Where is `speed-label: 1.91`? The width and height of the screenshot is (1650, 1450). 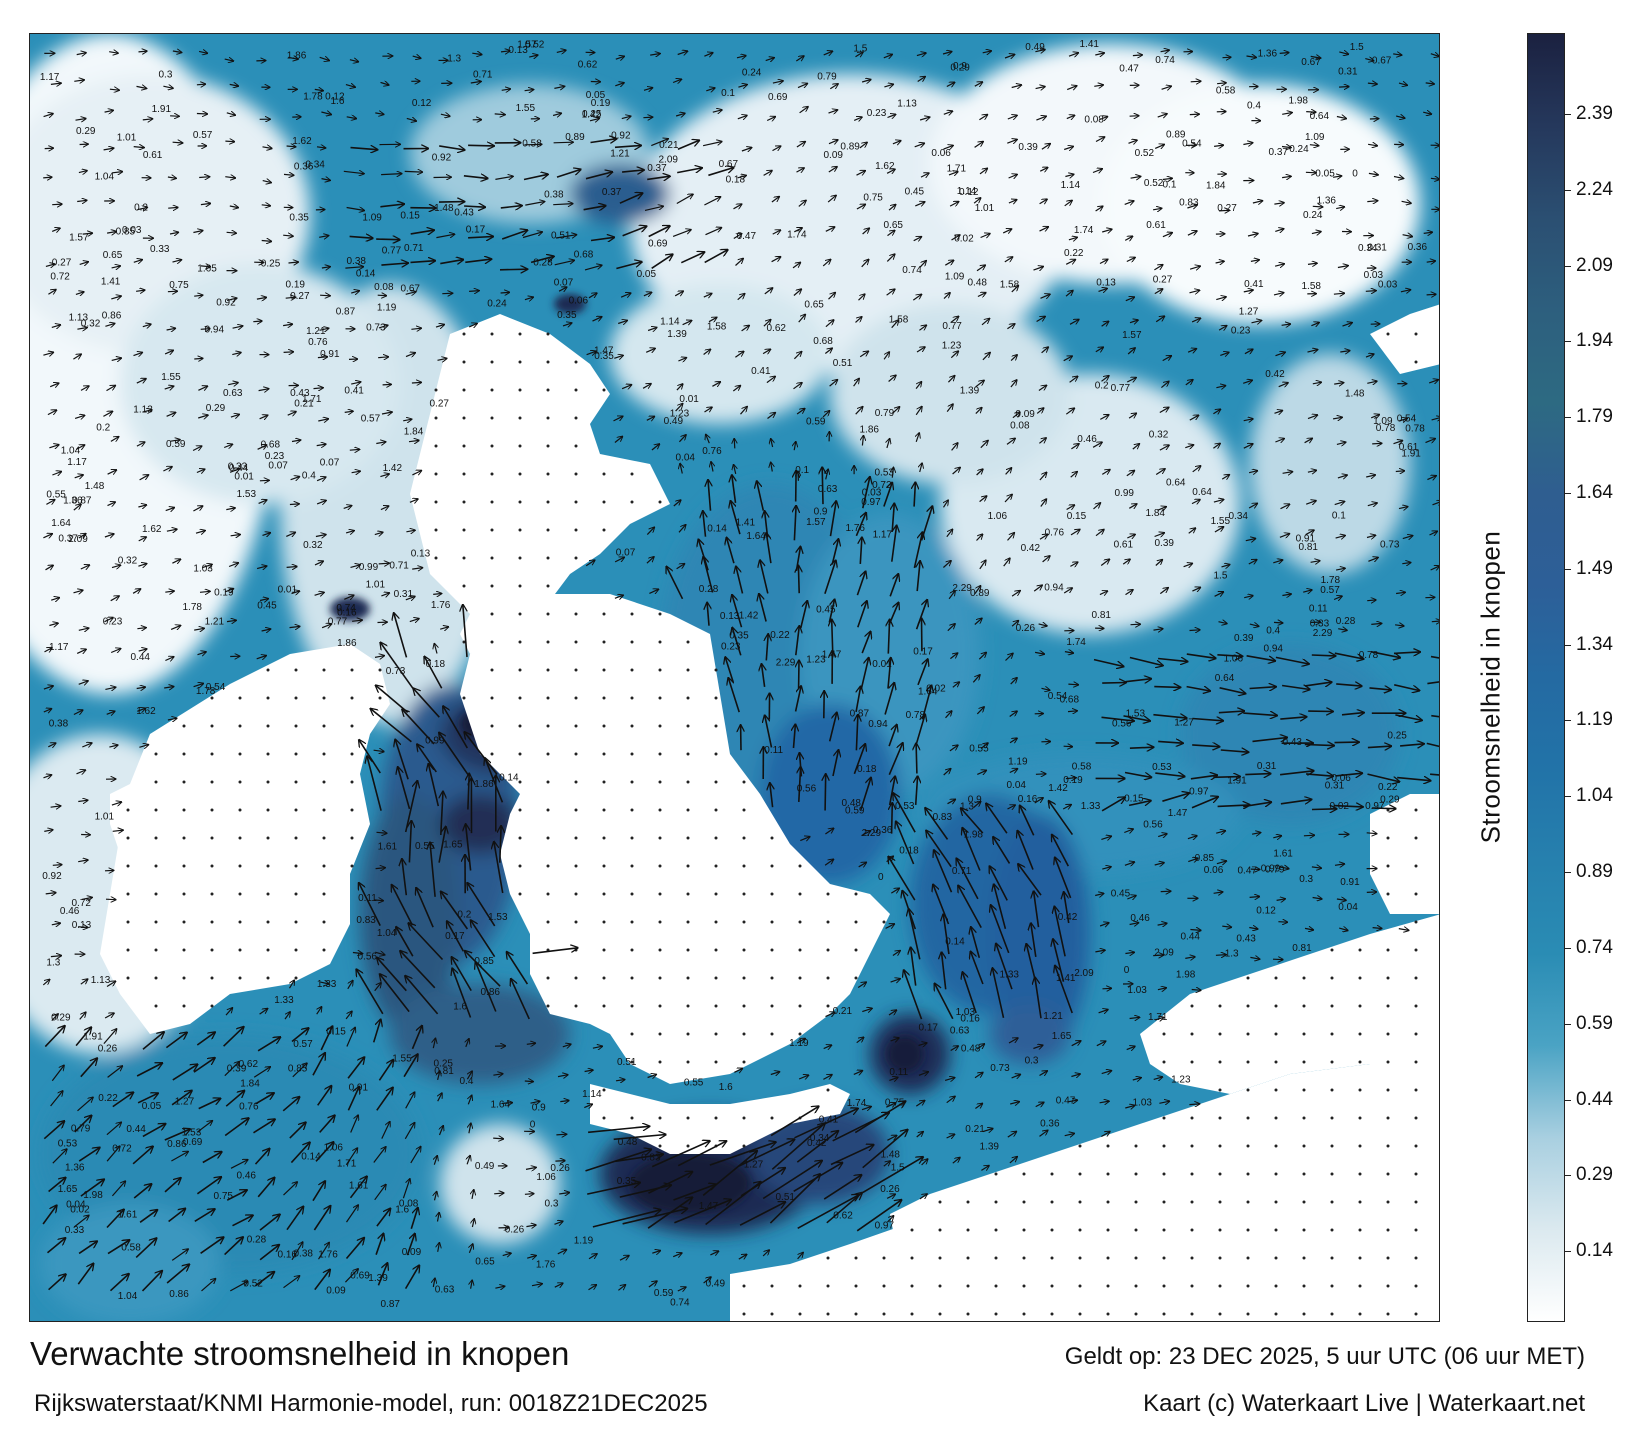 speed-label: 1.91 is located at coordinates (93, 1037).